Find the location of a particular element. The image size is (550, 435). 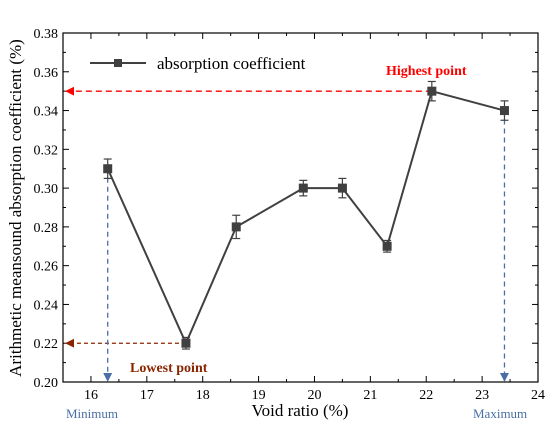

y-tick-label: 0.30 is located at coordinates (46, 189).